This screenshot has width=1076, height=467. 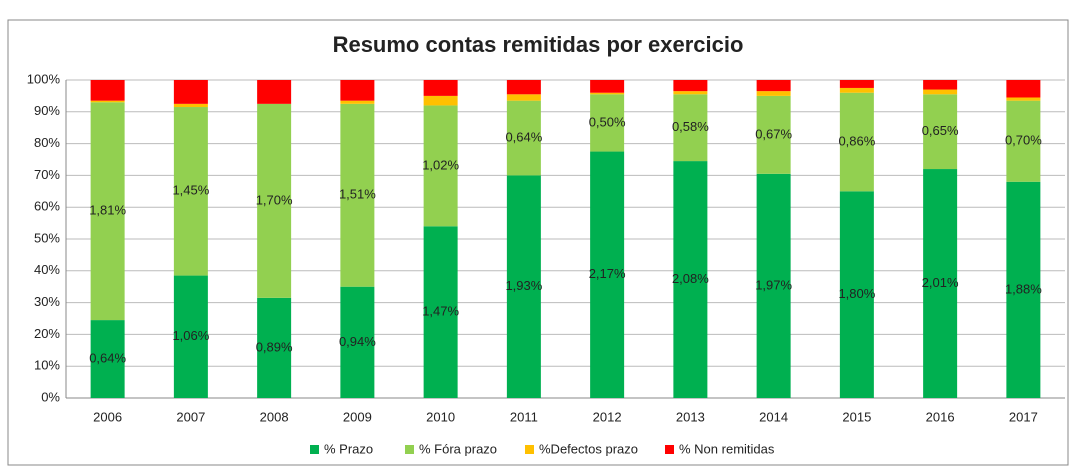 I want to click on data-label: 1,47%, so click(x=440, y=311).